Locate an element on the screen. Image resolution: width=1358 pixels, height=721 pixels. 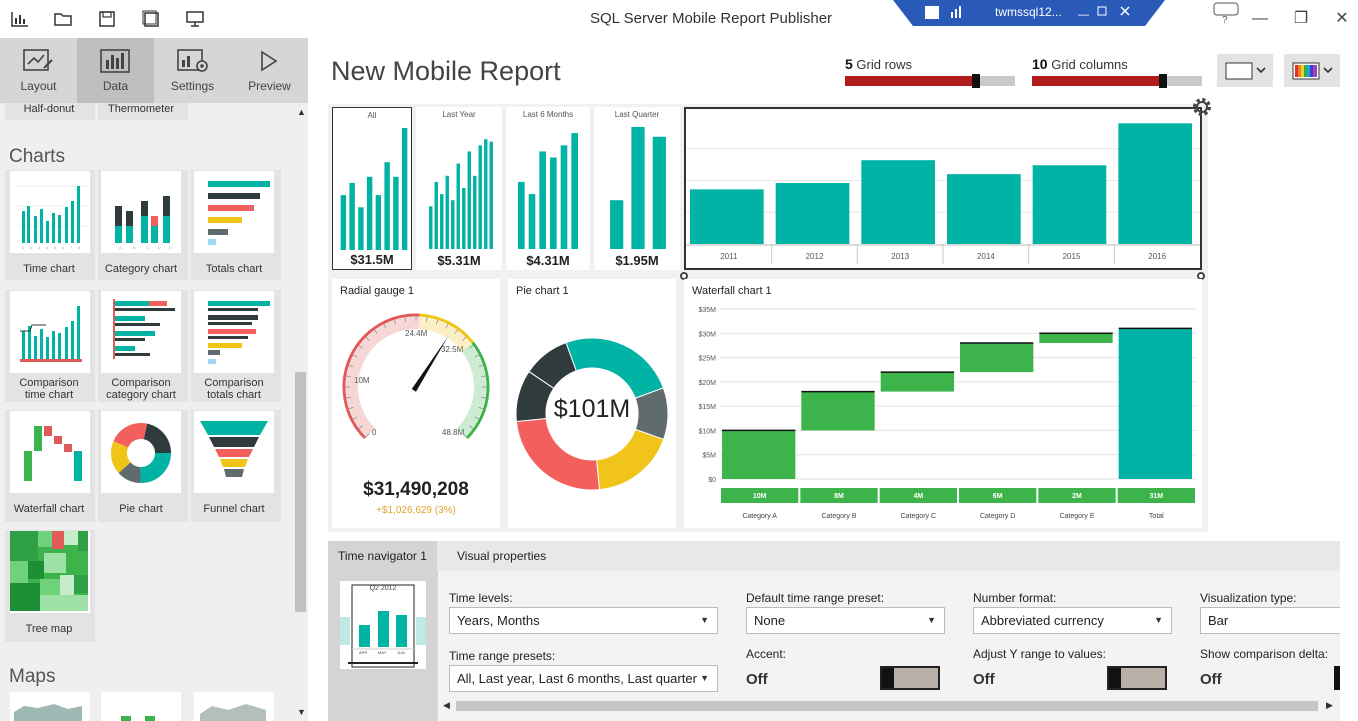
properties-hscrollbar: ◀ ▶ is located at coordinates (889, 706).